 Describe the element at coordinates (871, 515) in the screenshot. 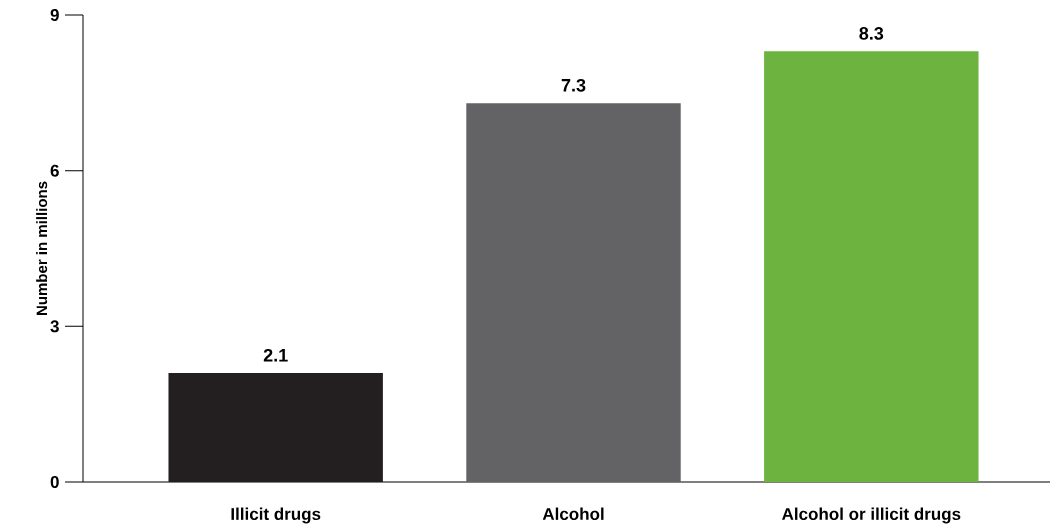

I see `x-tick-label: Alcohol or illicit drugs` at that location.